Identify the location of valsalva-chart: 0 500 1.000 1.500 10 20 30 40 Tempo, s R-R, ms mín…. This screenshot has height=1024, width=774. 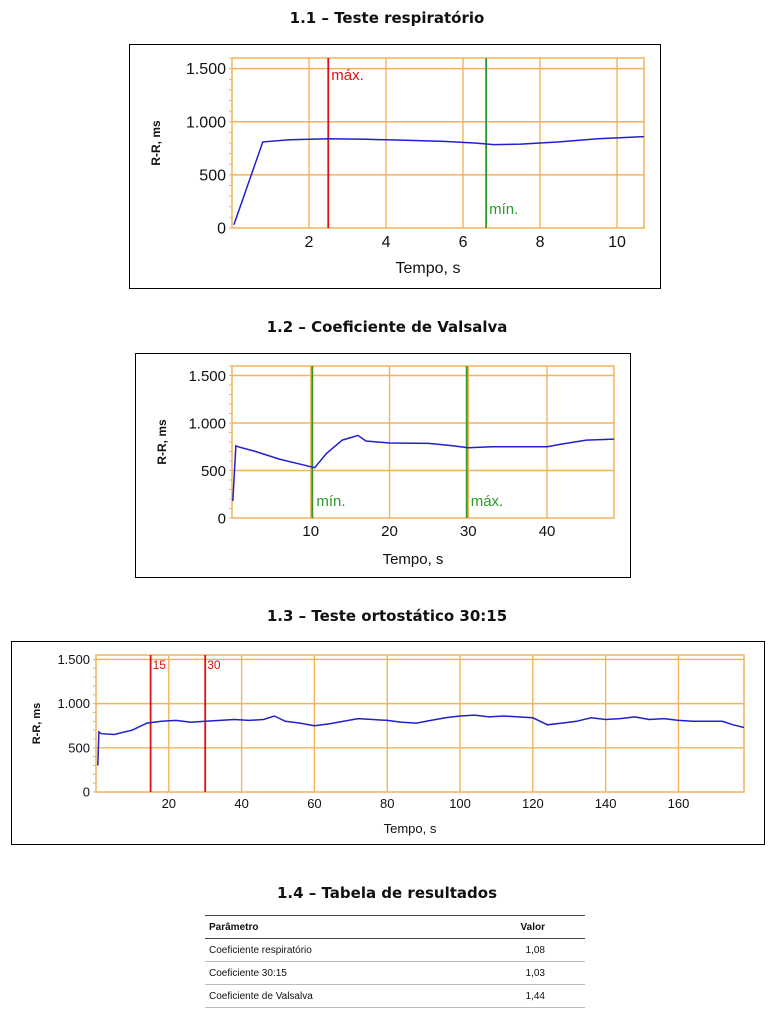
(383, 465).